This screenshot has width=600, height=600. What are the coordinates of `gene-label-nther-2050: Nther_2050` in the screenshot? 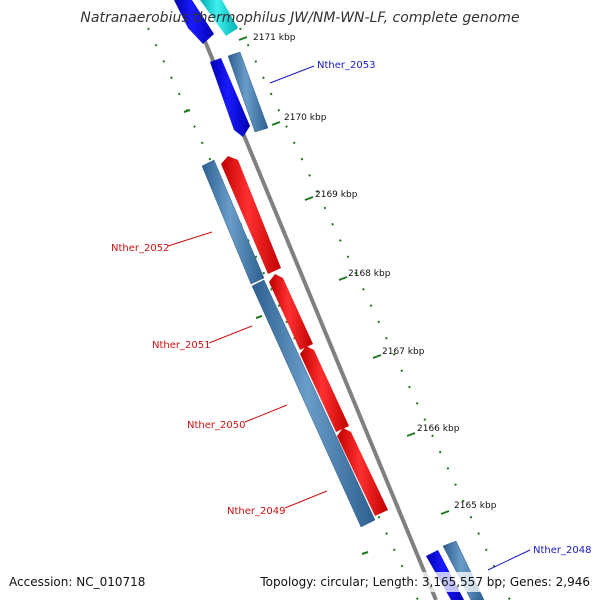 It's located at (216, 425).